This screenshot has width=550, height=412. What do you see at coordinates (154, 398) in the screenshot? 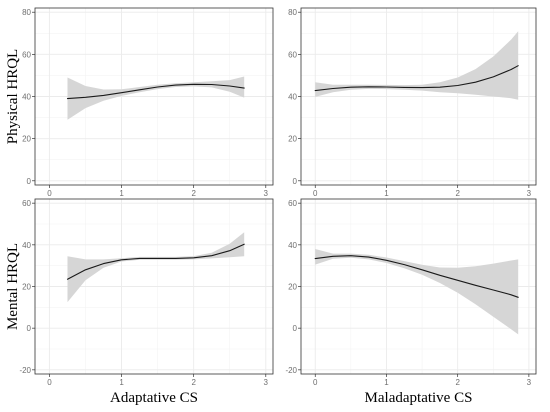
I see `x-axis-title: Adaptative CS` at bounding box center [154, 398].